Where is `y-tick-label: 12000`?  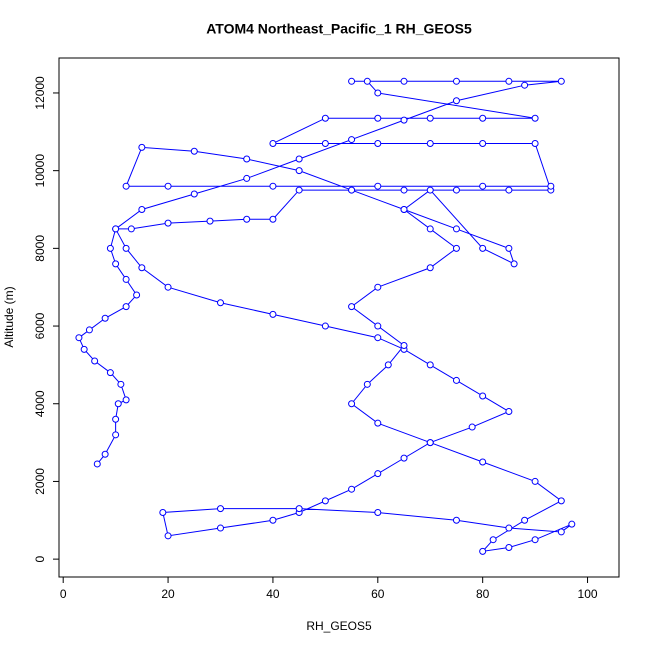 y-tick-label: 12000 is located at coordinates (40, 93).